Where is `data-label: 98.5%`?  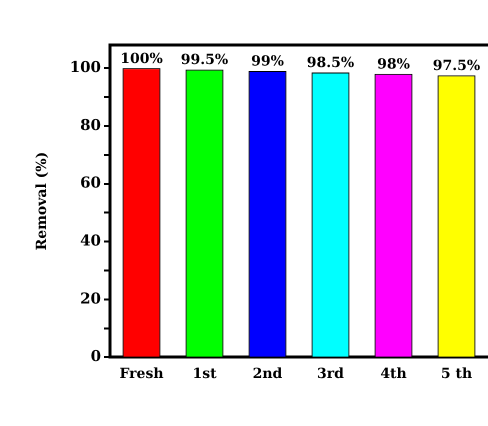
data-label: 98.5% is located at coordinates (330, 63).